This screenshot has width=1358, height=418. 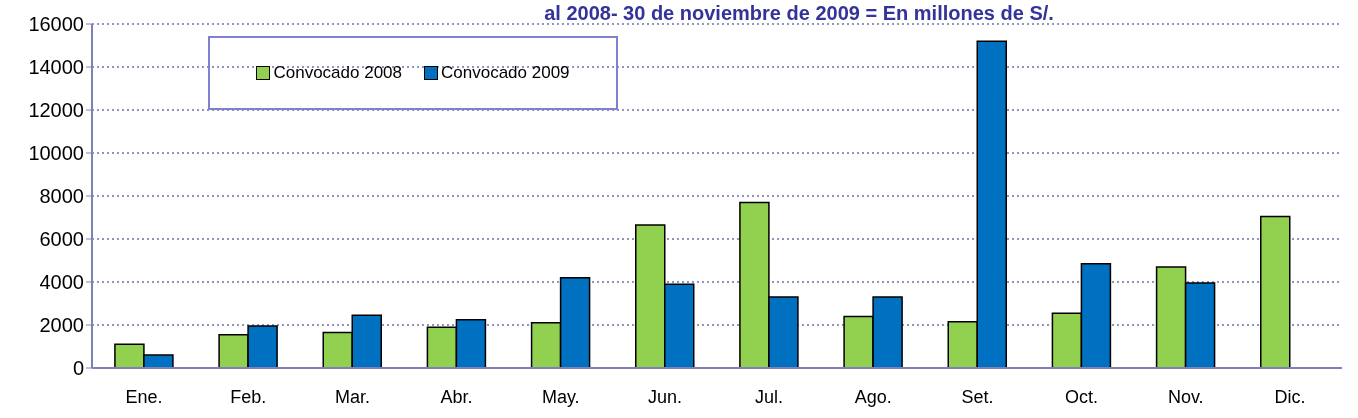 What do you see at coordinates (352, 396) in the screenshot?
I see `x-tick-label: Mar.` at bounding box center [352, 396].